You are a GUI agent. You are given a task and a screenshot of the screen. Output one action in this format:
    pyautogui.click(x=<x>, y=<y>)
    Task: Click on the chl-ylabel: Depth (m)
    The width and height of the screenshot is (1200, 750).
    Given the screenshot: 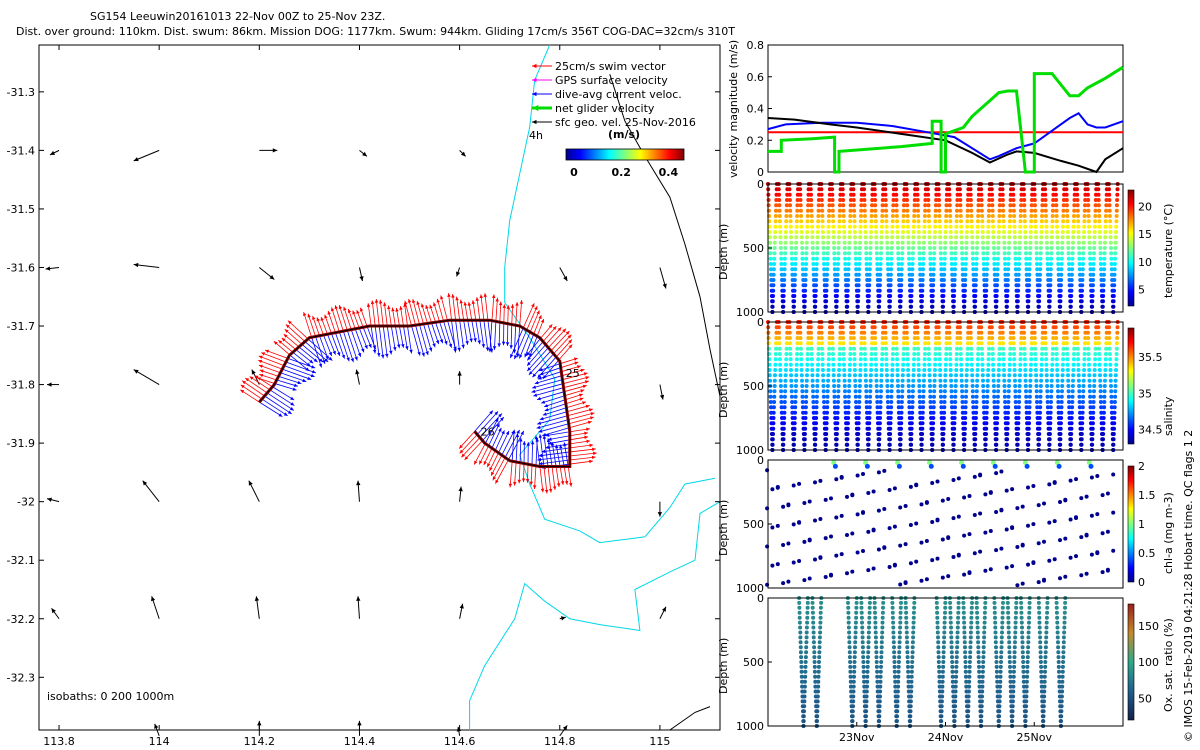 What is the action you would take?
    pyautogui.click(x=723, y=528)
    